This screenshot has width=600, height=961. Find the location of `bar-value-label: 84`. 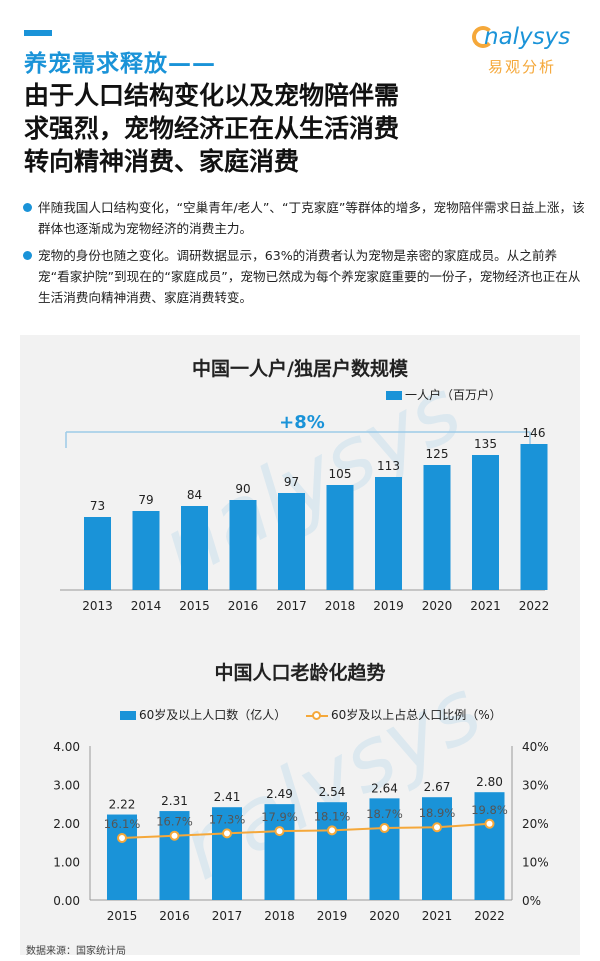

bar-value-label: 84 is located at coordinates (194, 495).